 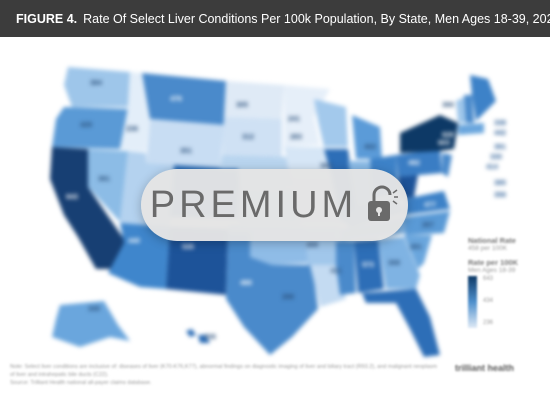 I want to click on state-value-label: 476, so click(x=176, y=99).